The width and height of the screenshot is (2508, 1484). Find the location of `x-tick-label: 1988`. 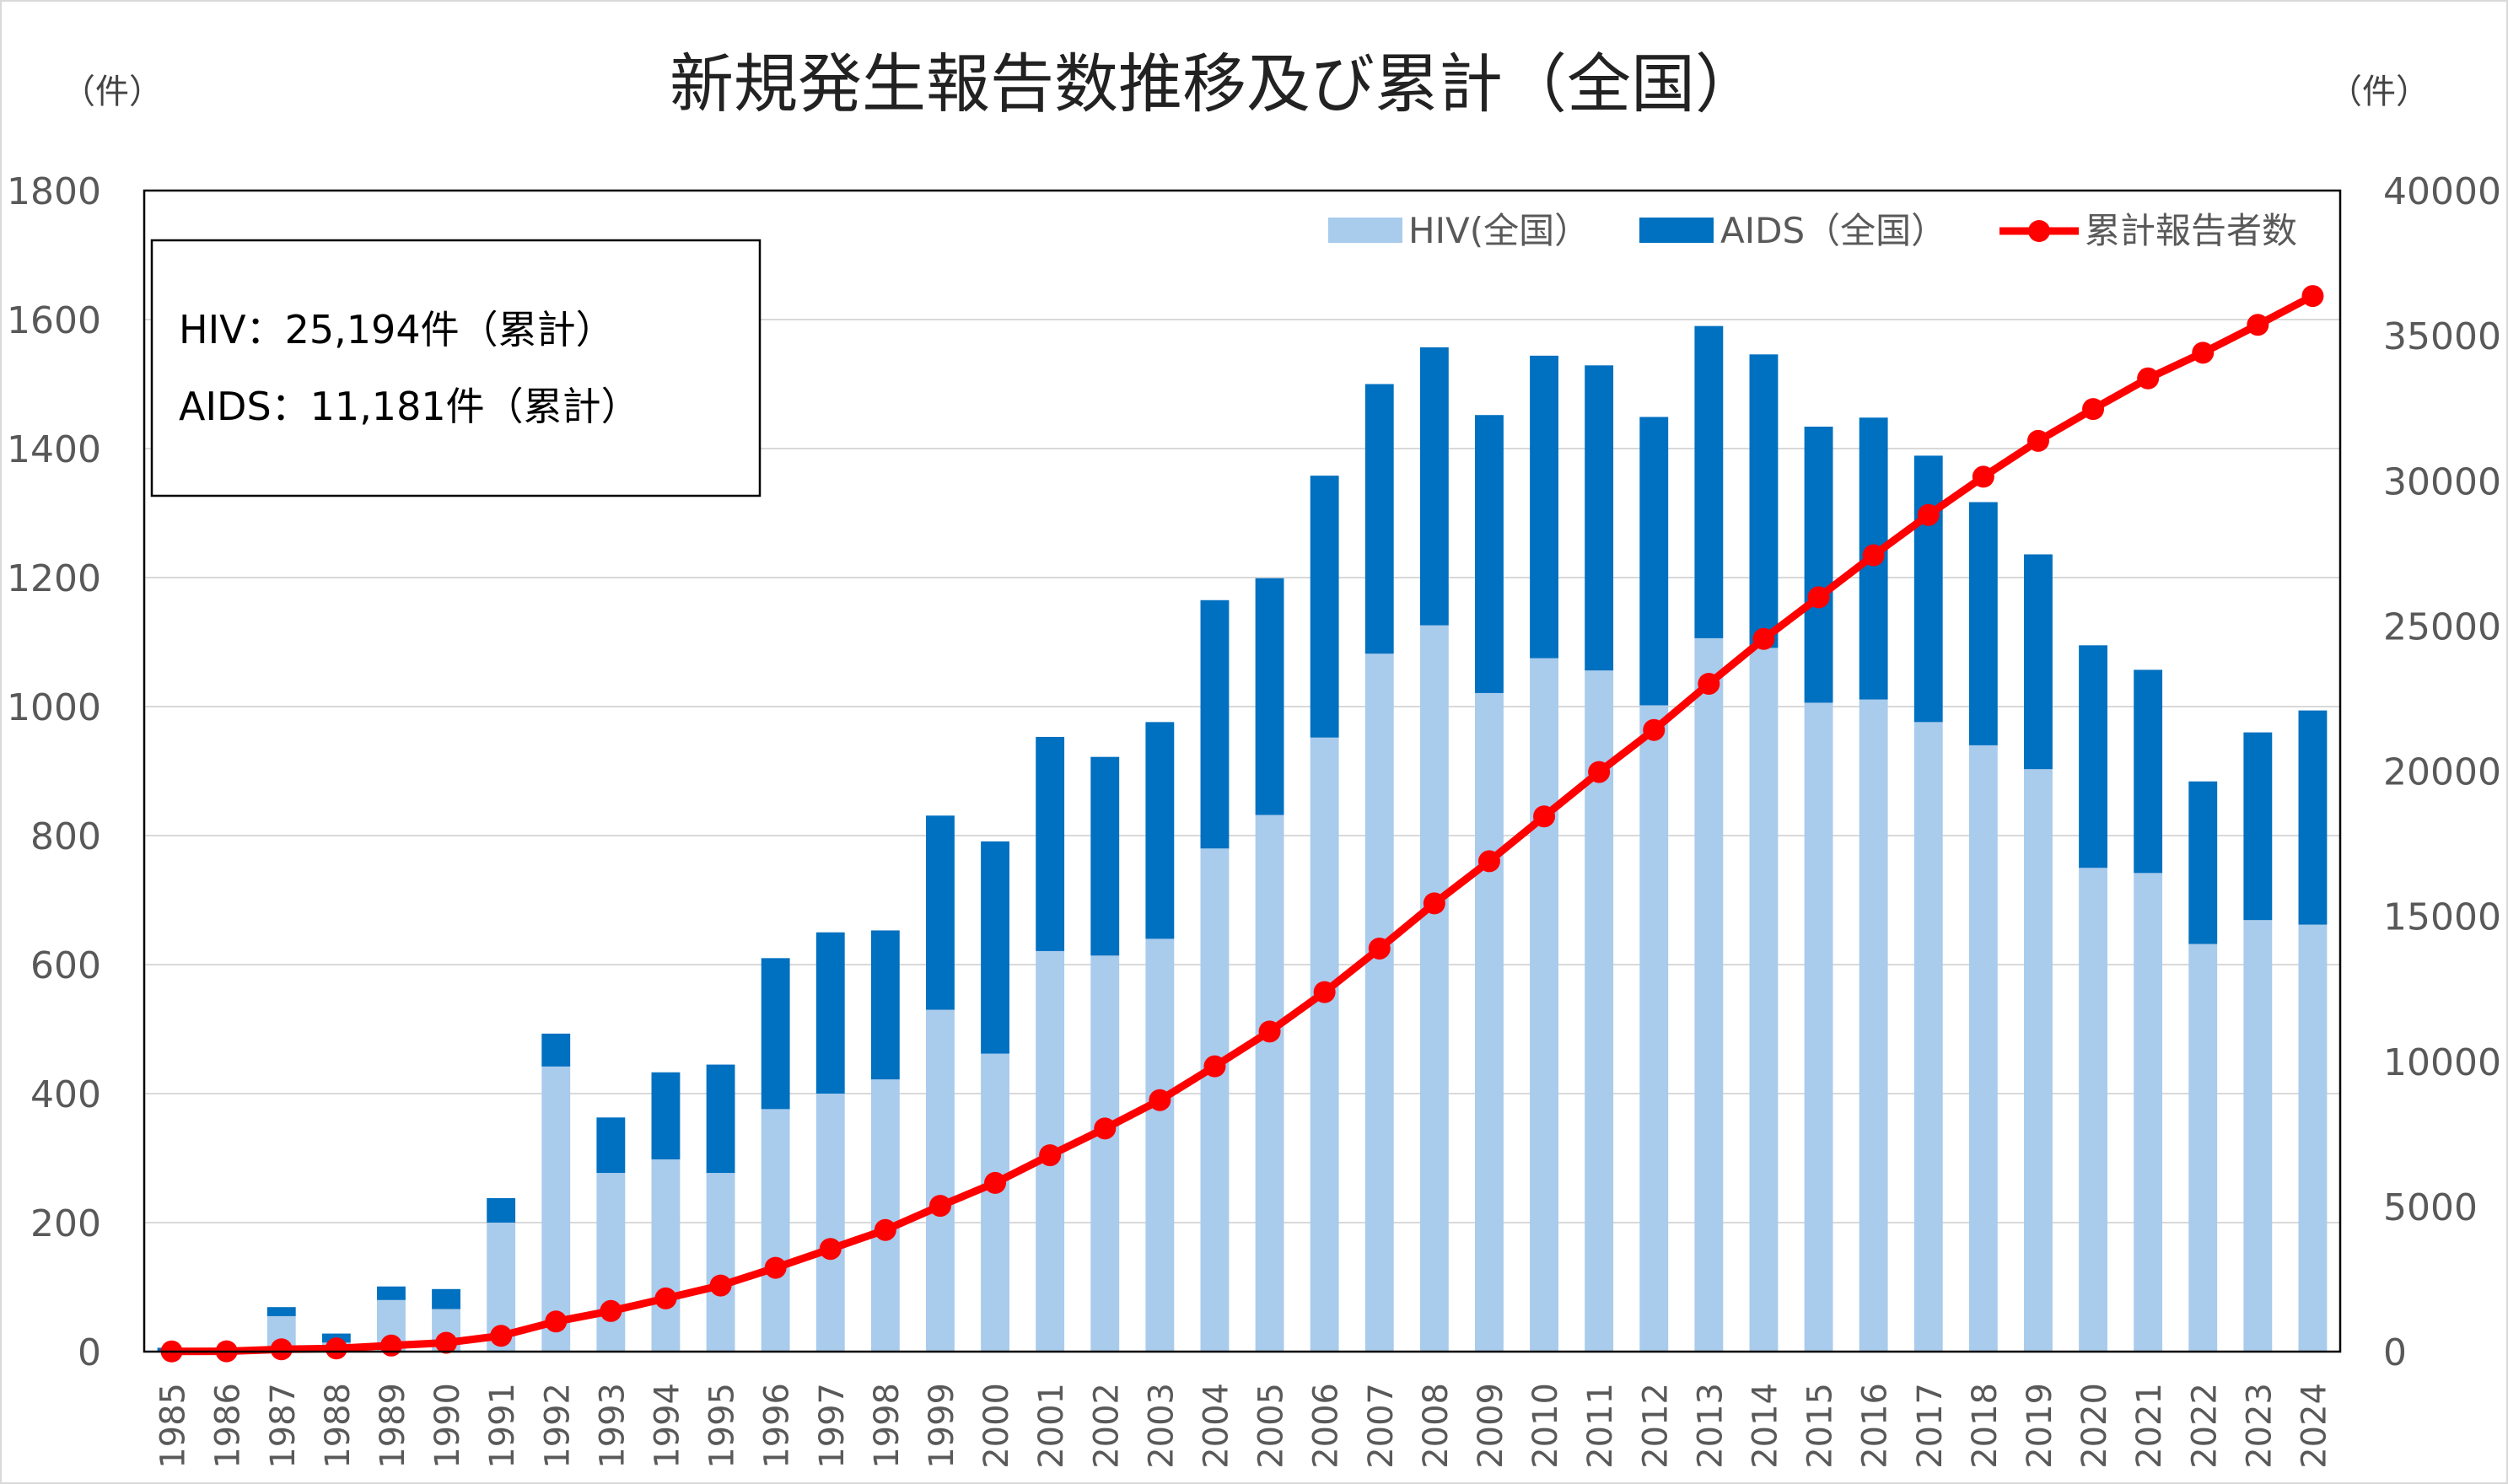

x-tick-label: 1988 is located at coordinates (338, 1426).